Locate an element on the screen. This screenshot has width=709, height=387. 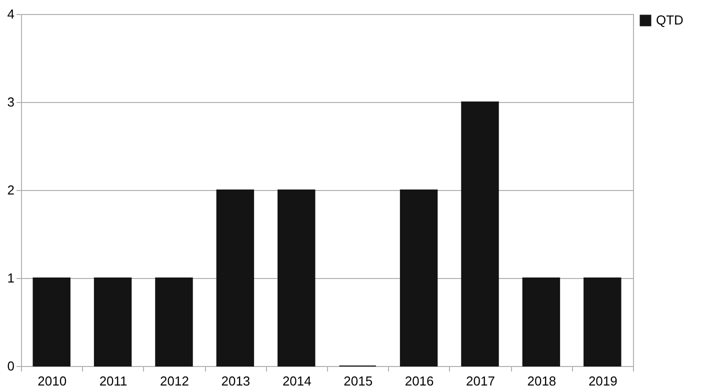
y-tick-label: 2 is located at coordinates (10, 190).